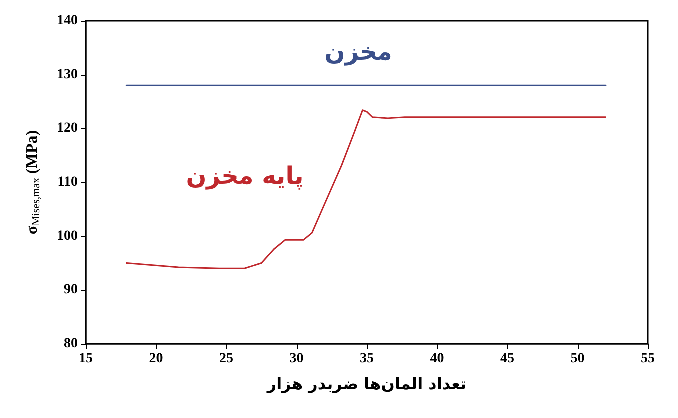 The width and height of the screenshot is (678, 418). I want to click on y-axis-title: σMises,max (MPa), so click(33, 182).